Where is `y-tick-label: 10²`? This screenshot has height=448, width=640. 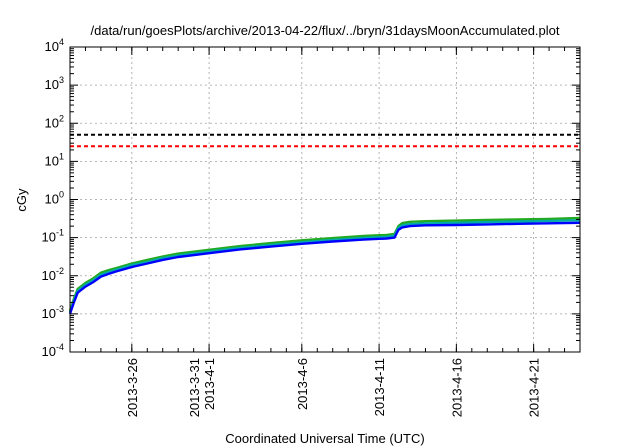
y-tick-label: 10² is located at coordinates (54, 121).